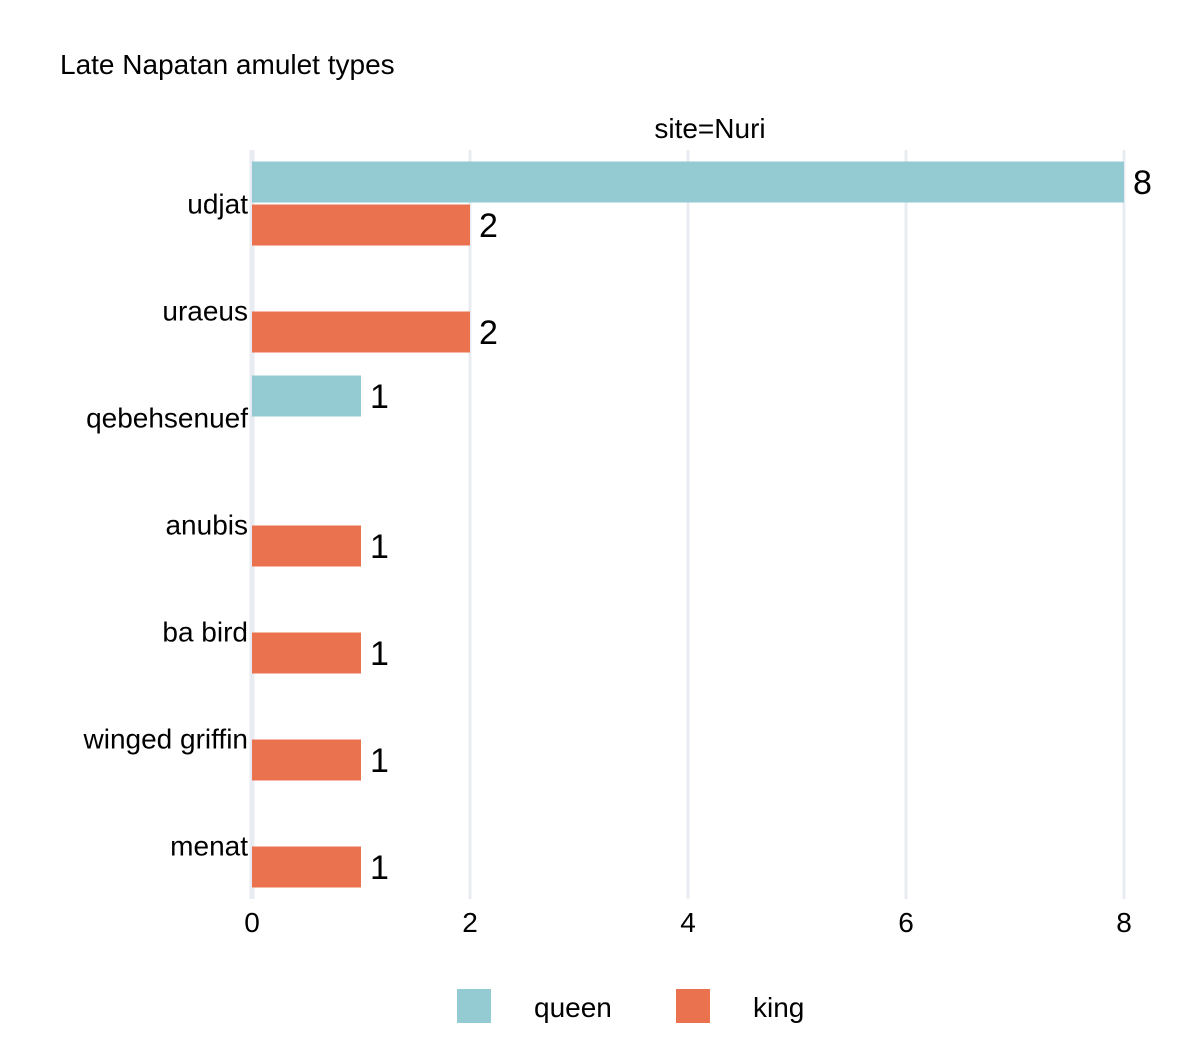  Describe the element at coordinates (379, 547) in the screenshot. I see `data-label-king-anubis: 1` at that location.